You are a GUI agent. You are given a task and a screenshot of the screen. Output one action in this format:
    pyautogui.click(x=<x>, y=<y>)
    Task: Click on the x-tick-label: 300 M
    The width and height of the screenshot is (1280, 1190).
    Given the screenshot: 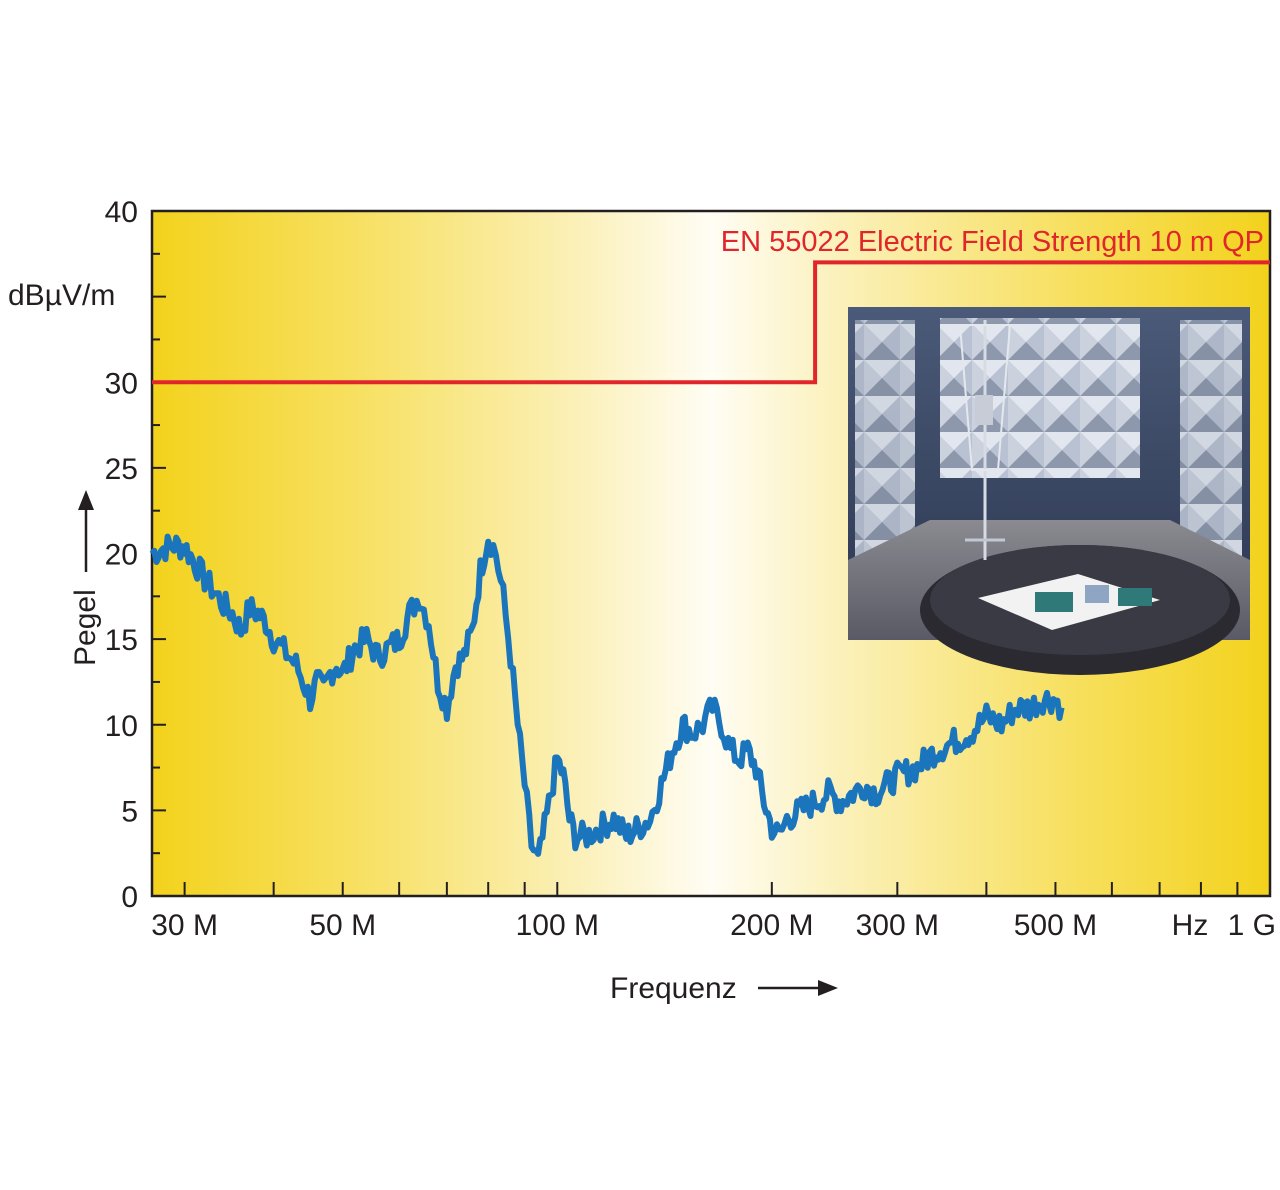 What is the action you would take?
    pyautogui.click(x=897, y=925)
    